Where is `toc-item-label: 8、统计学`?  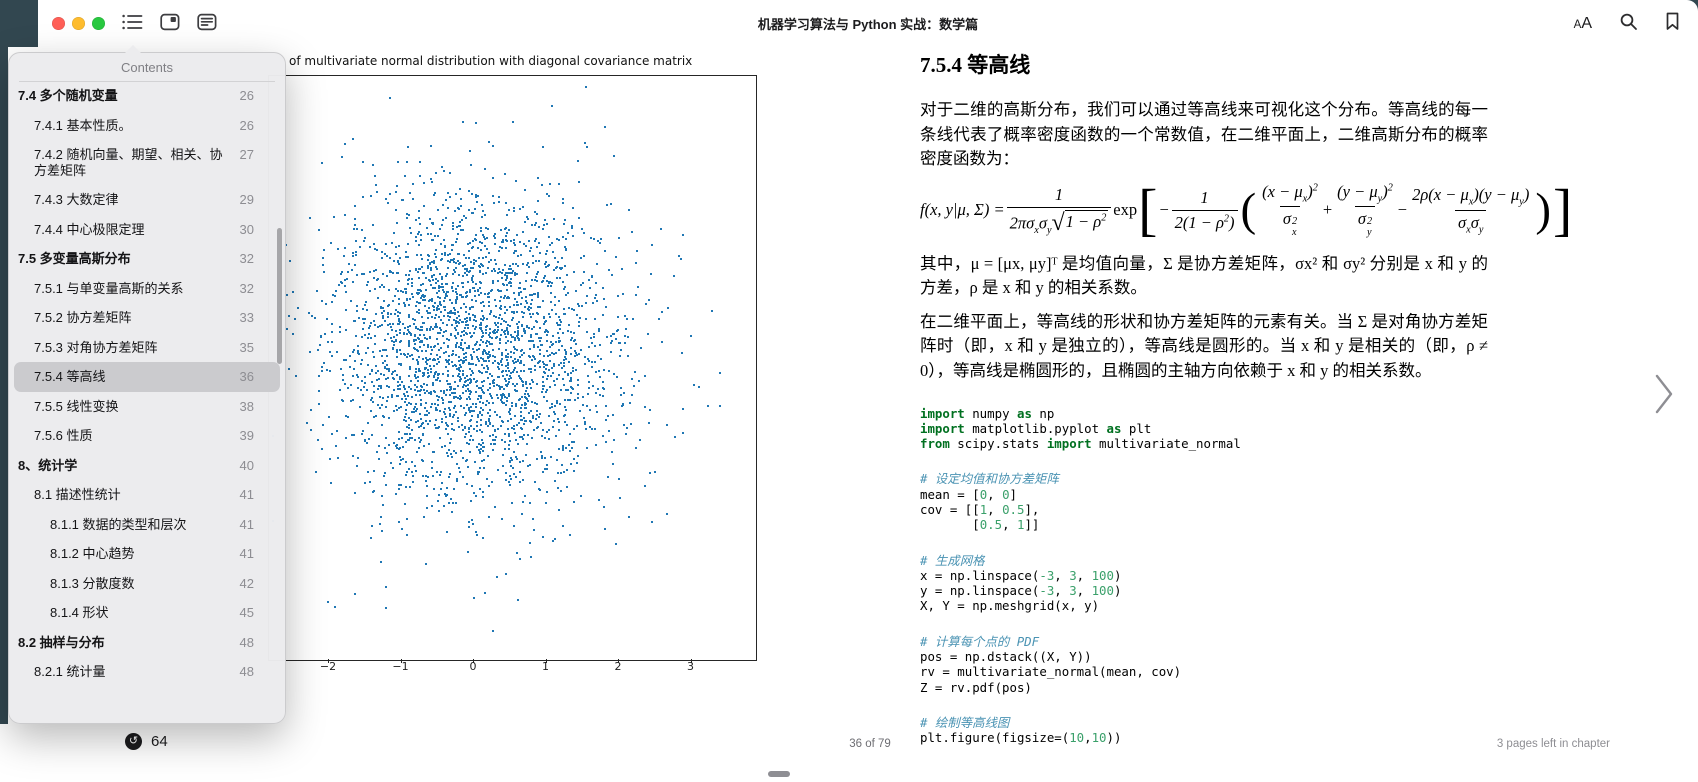
toc-item-label: 8、统计学 is located at coordinates (48, 465).